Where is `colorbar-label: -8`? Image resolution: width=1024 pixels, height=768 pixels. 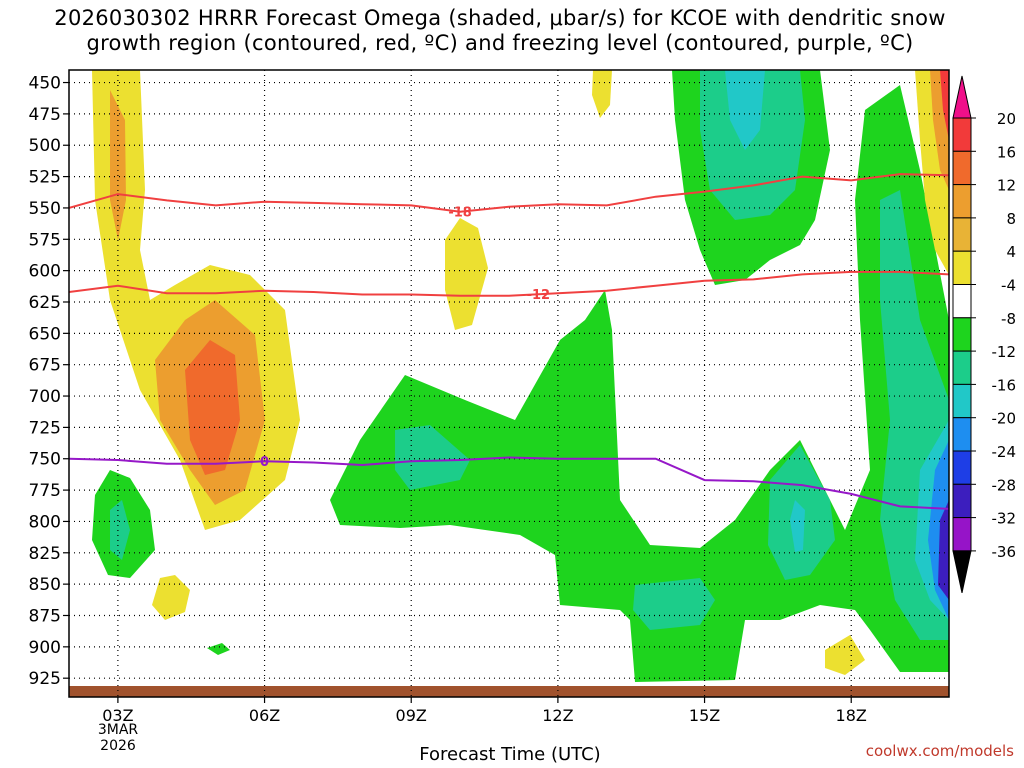
colorbar-label: -8 is located at coordinates (1008, 319).